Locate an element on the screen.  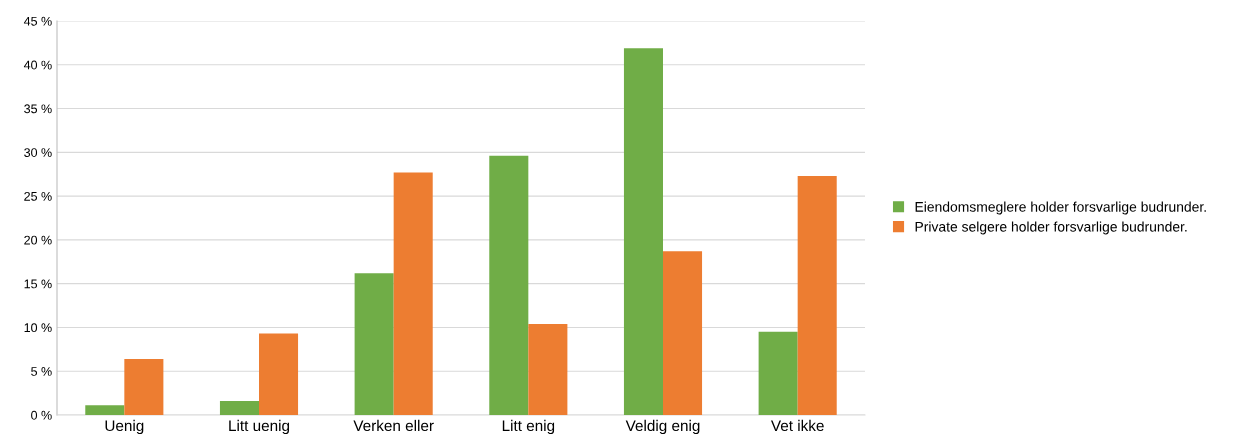
y-tick-label: 30 % is located at coordinates (38, 152).